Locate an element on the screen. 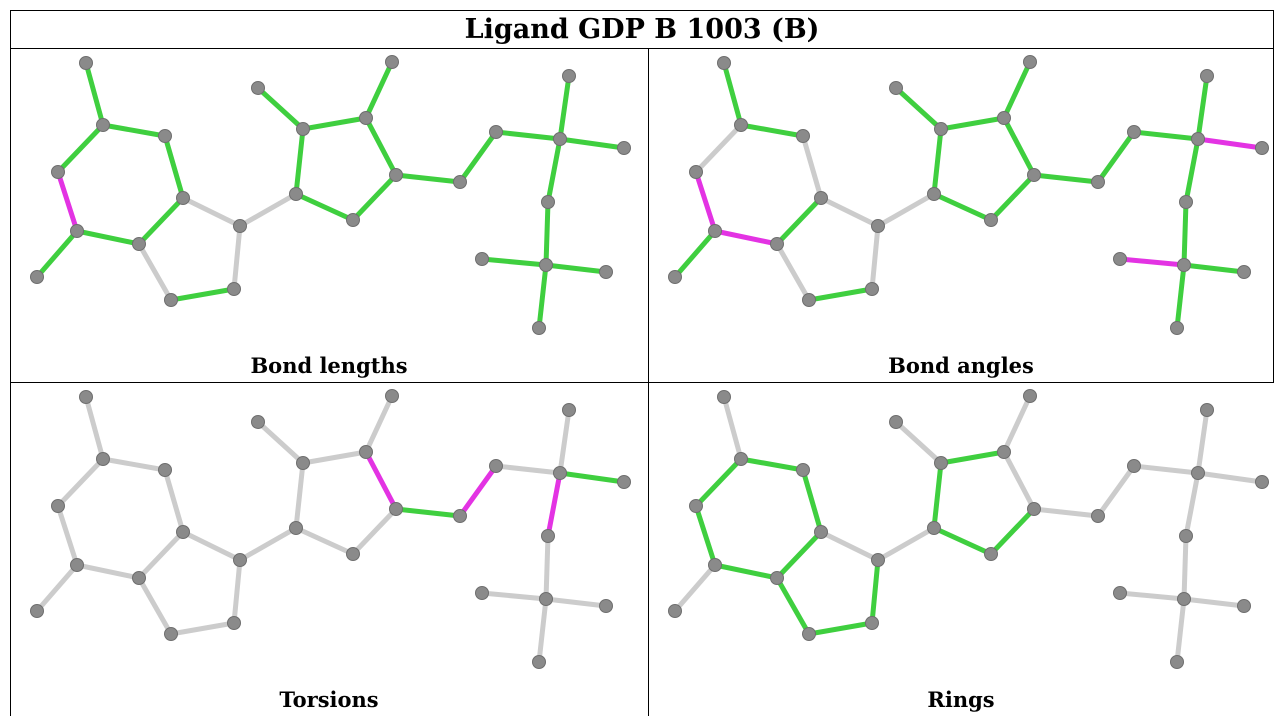 The width and height of the screenshot is (1275, 716). caption-torsions: Torsions is located at coordinates (329, 699).